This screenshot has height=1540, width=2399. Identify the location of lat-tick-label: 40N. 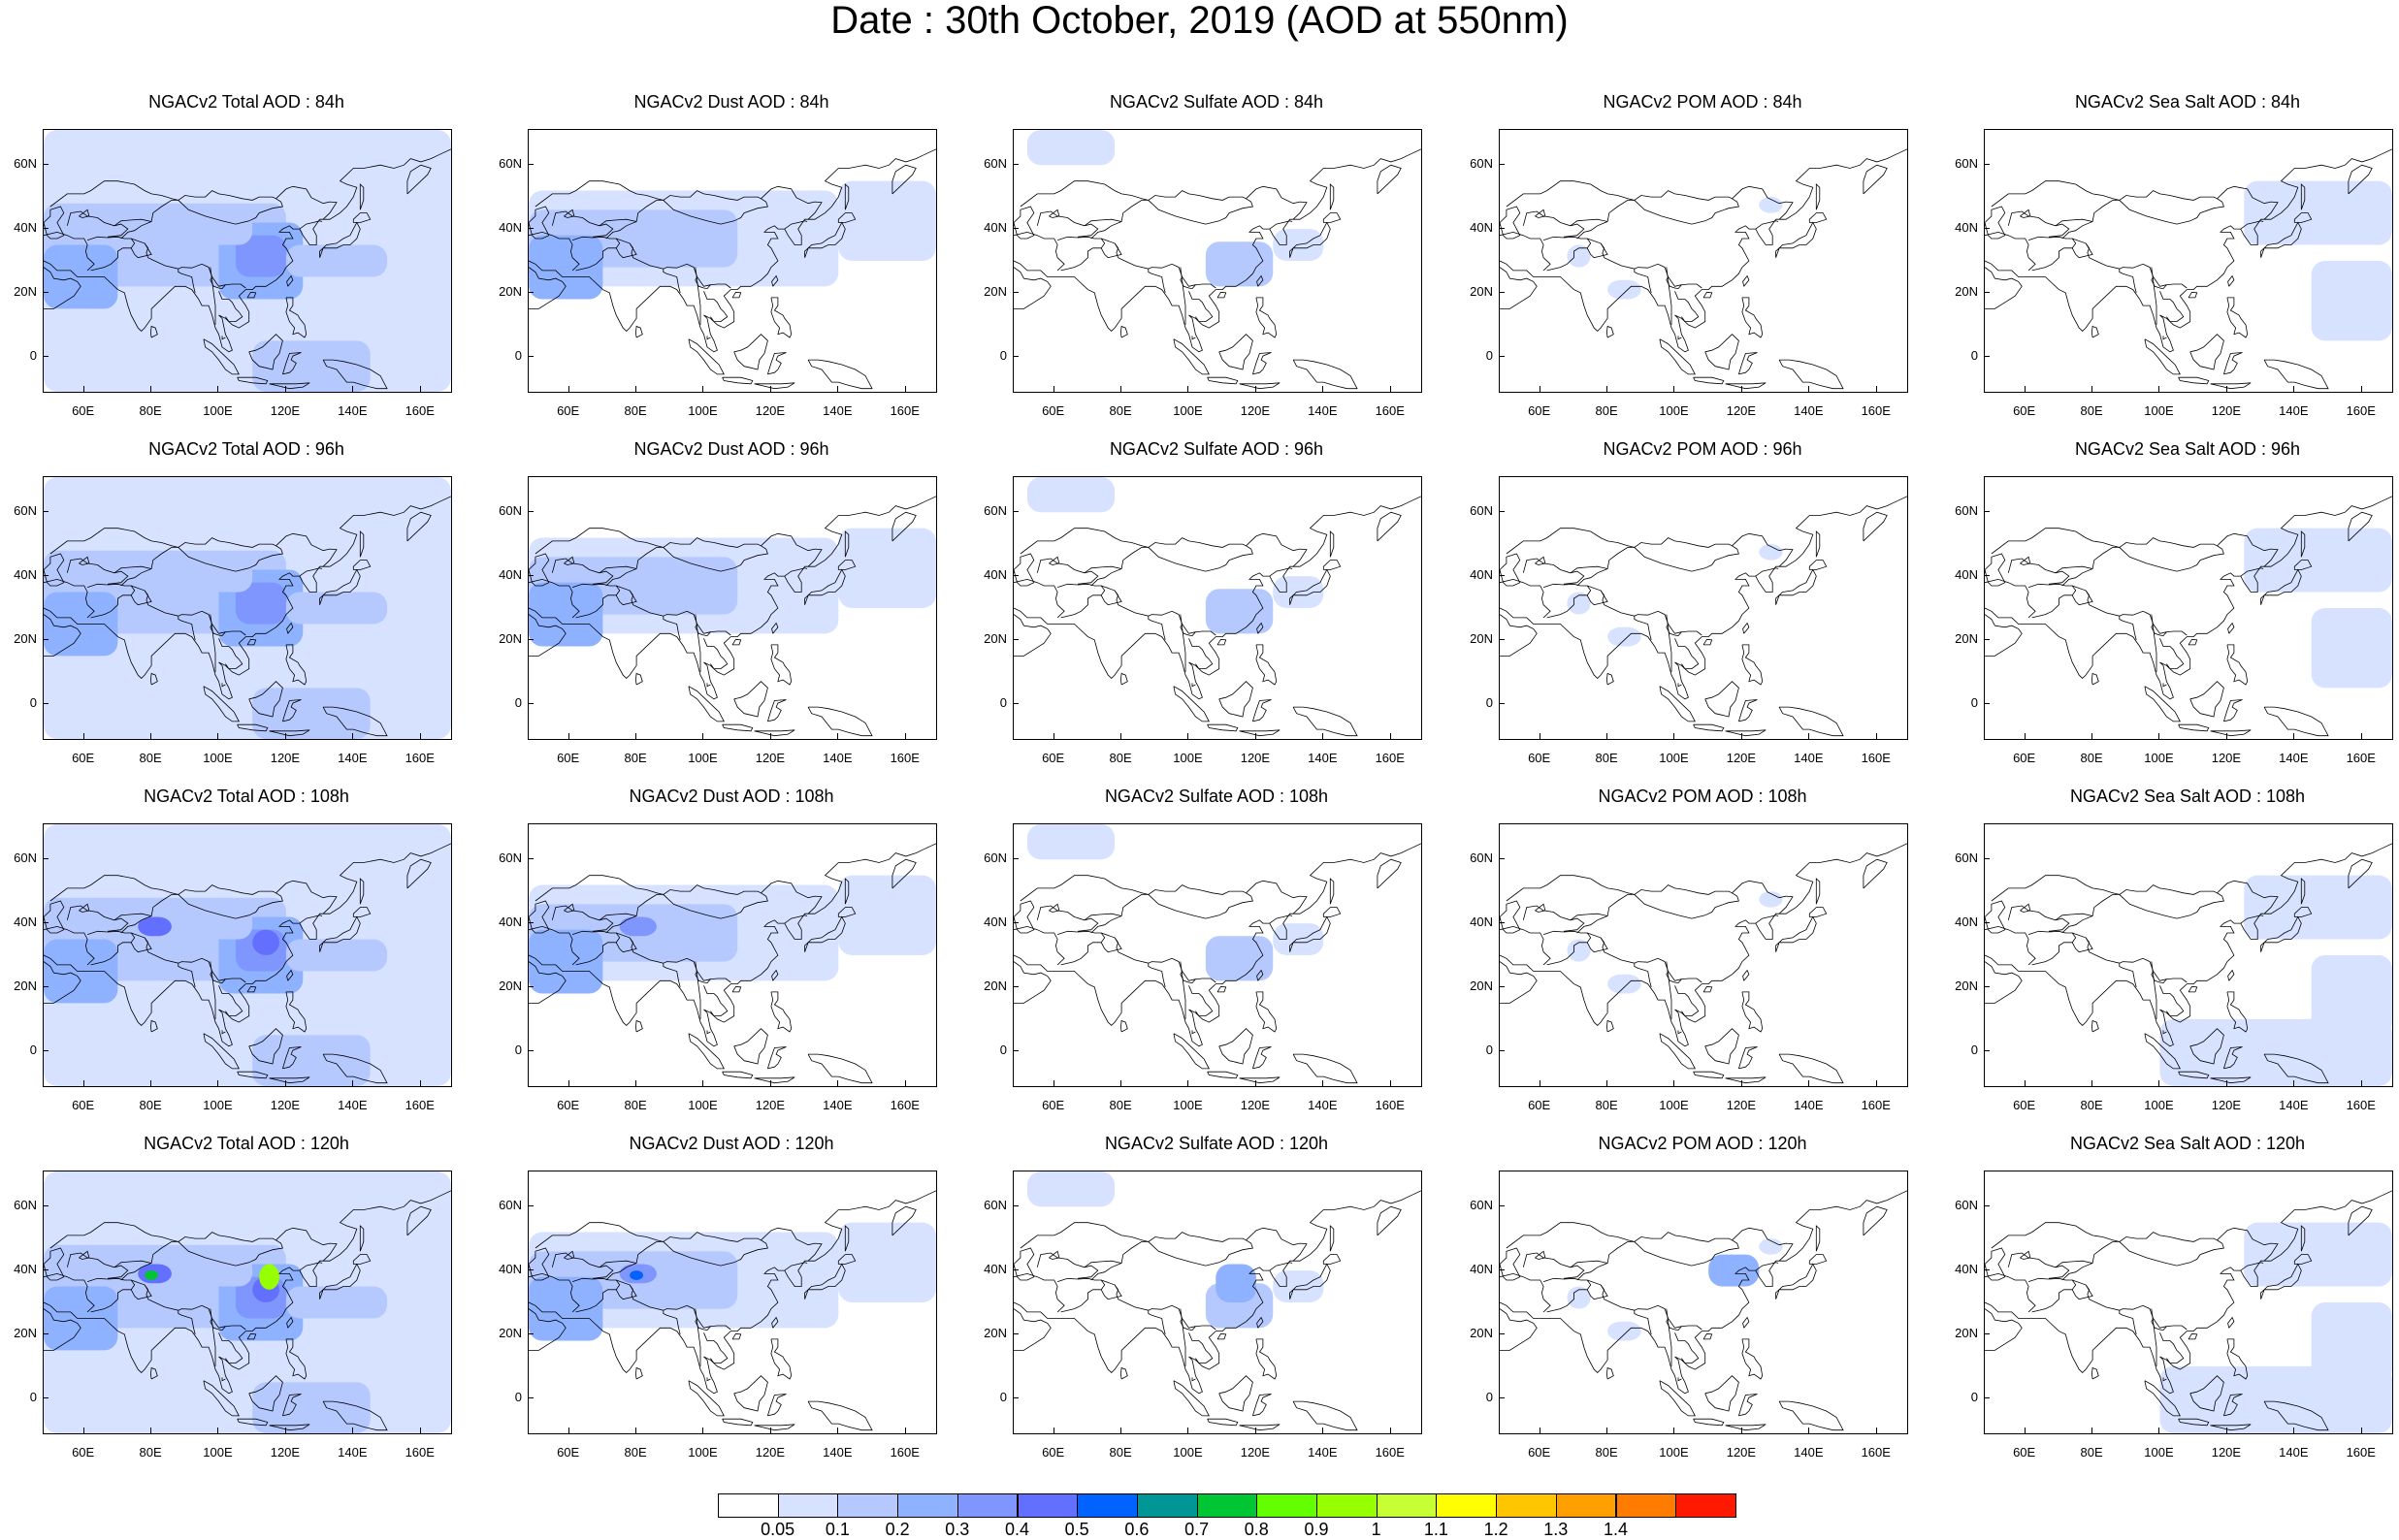
(1482, 575).